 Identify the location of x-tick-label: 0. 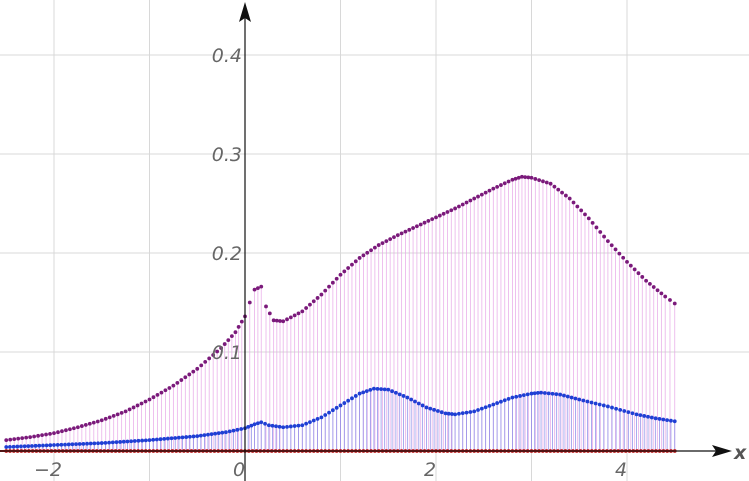
(239, 470).